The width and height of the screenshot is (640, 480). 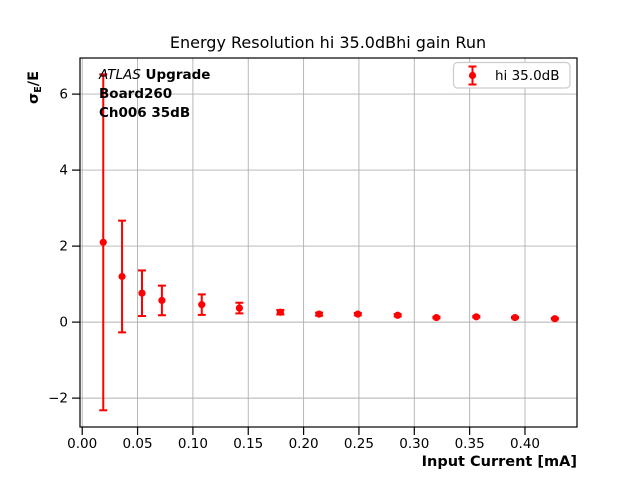 I want to click on y-axis-label-rest: /E, so click(x=34, y=78).